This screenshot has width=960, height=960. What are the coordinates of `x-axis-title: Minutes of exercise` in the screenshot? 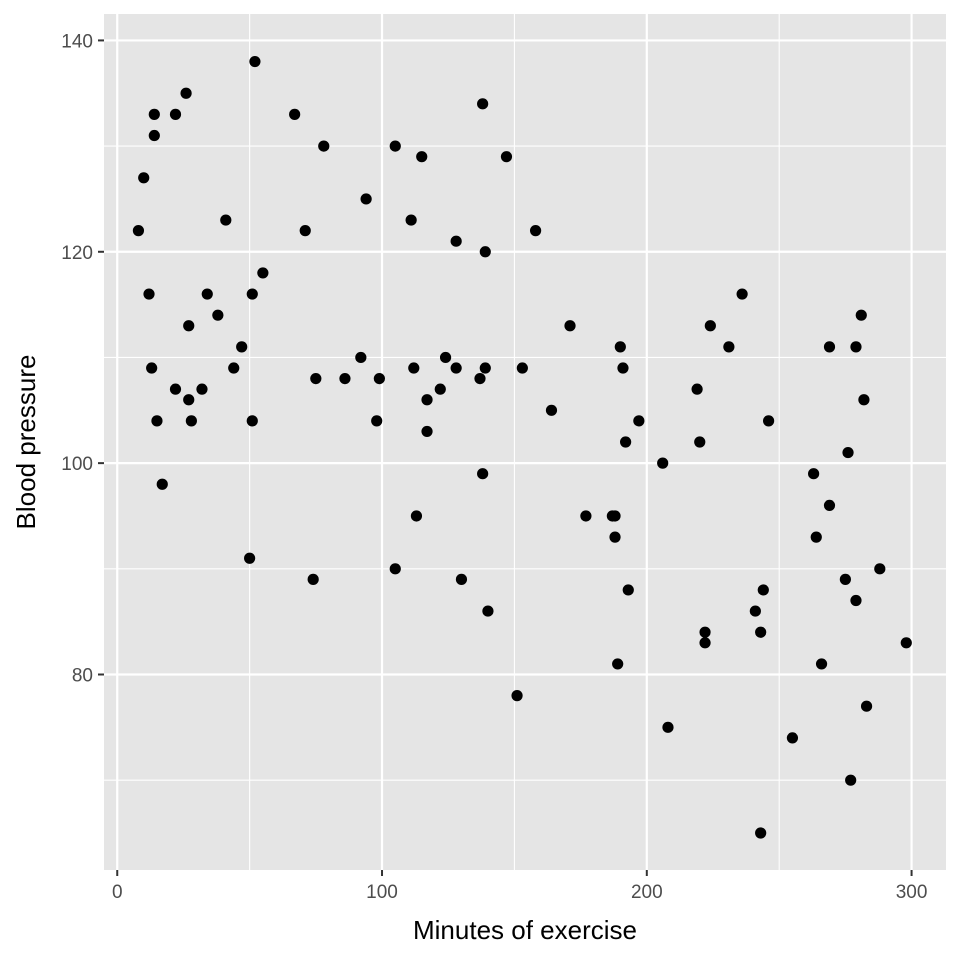 It's located at (525, 930).